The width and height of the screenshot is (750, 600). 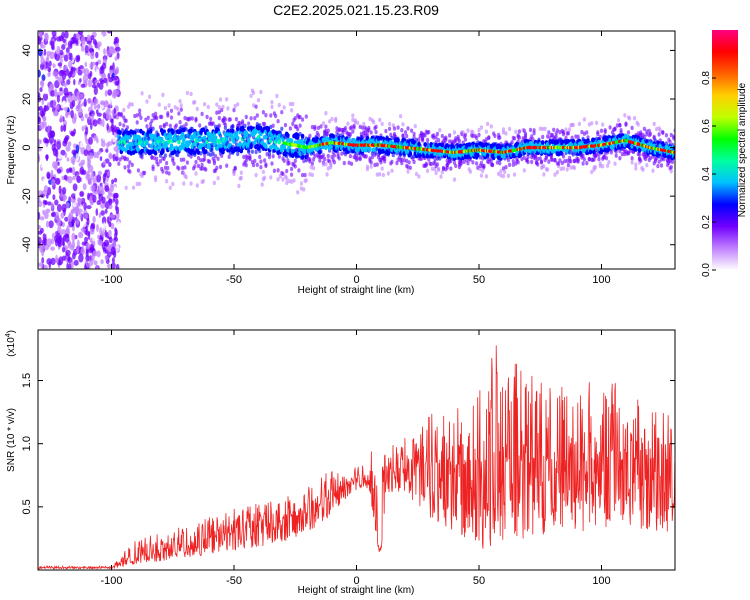 I want to click on x-tick-label: 100, so click(x=601, y=581).